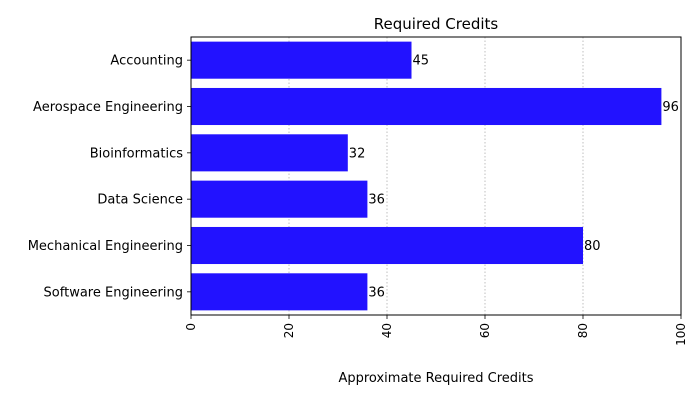  What do you see at coordinates (421, 61) in the screenshot?
I see `bar-value-label: 45` at bounding box center [421, 61].